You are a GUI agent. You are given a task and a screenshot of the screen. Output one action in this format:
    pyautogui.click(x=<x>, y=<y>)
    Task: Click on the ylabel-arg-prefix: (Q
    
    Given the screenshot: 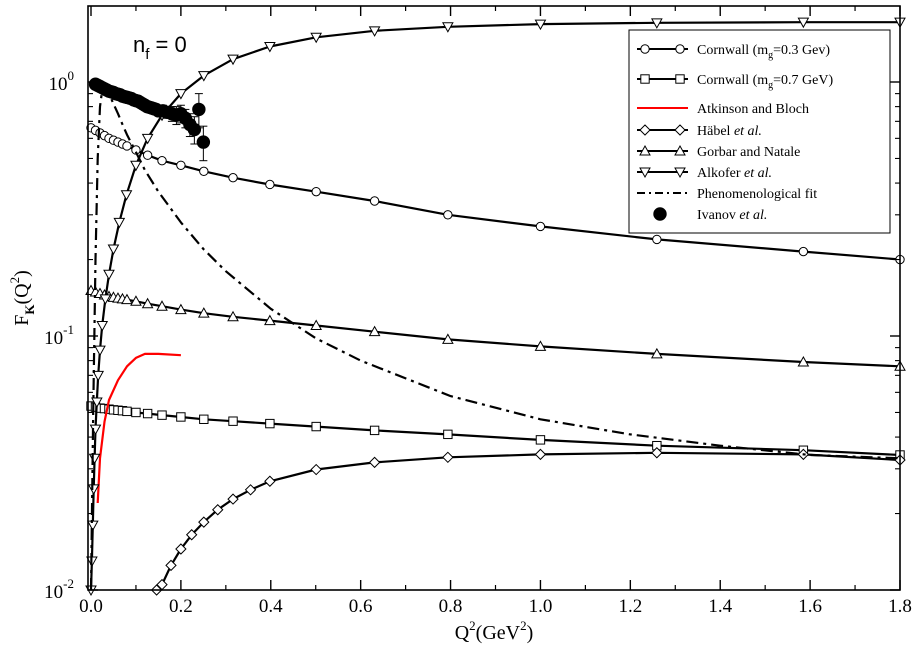 What is the action you would take?
    pyautogui.click(x=22, y=294)
    